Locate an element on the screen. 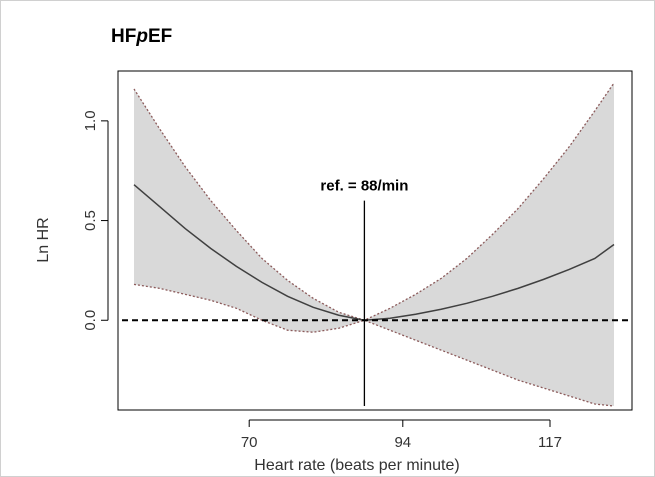 This screenshot has width=655, height=477. x-tick-label: 94 is located at coordinates (402, 442).